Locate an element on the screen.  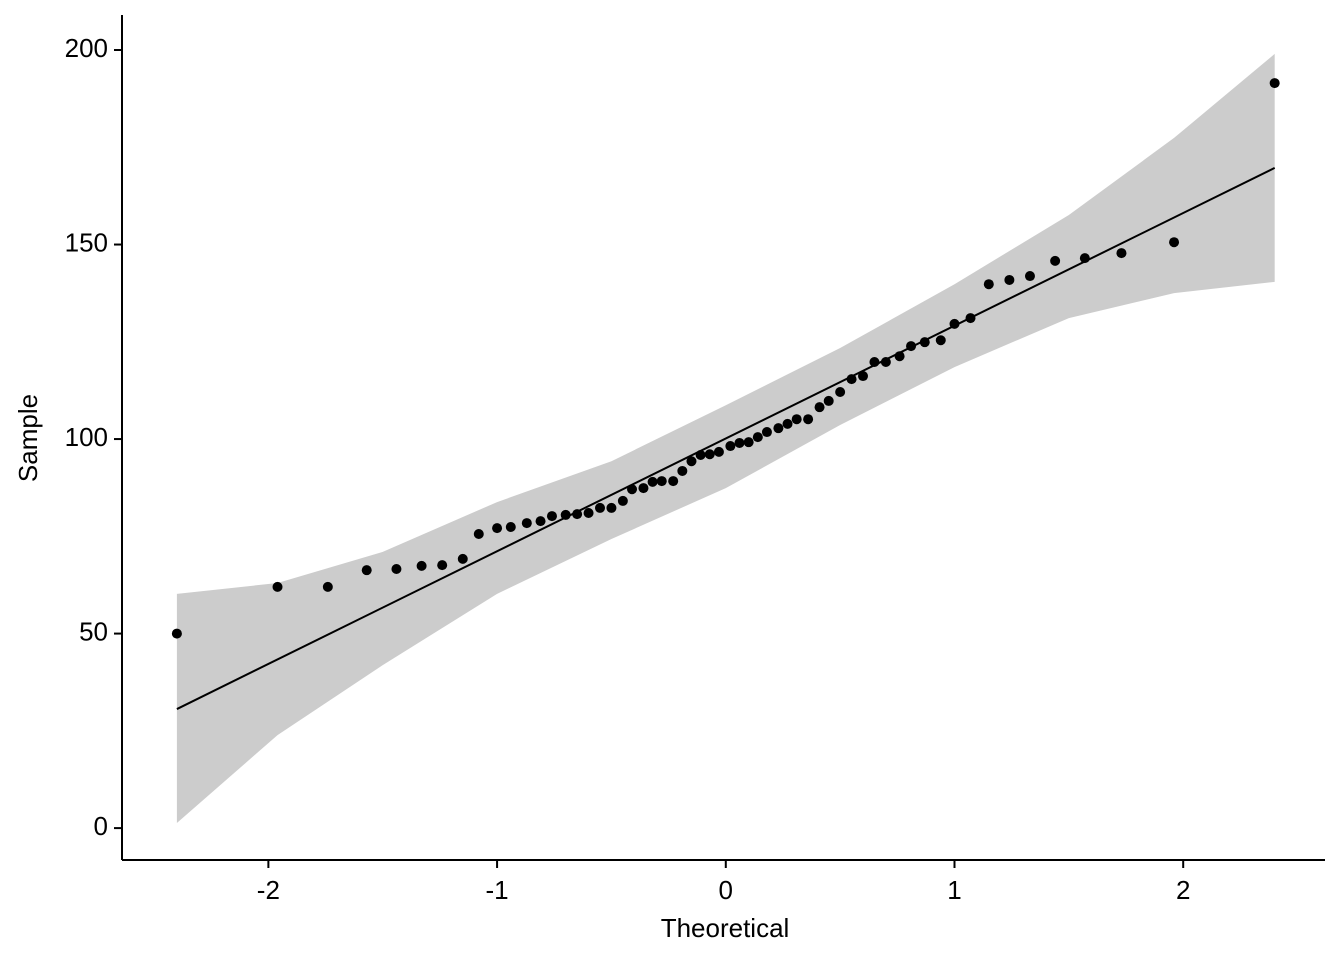
x-tick-label: 2 is located at coordinates (1183, 890).